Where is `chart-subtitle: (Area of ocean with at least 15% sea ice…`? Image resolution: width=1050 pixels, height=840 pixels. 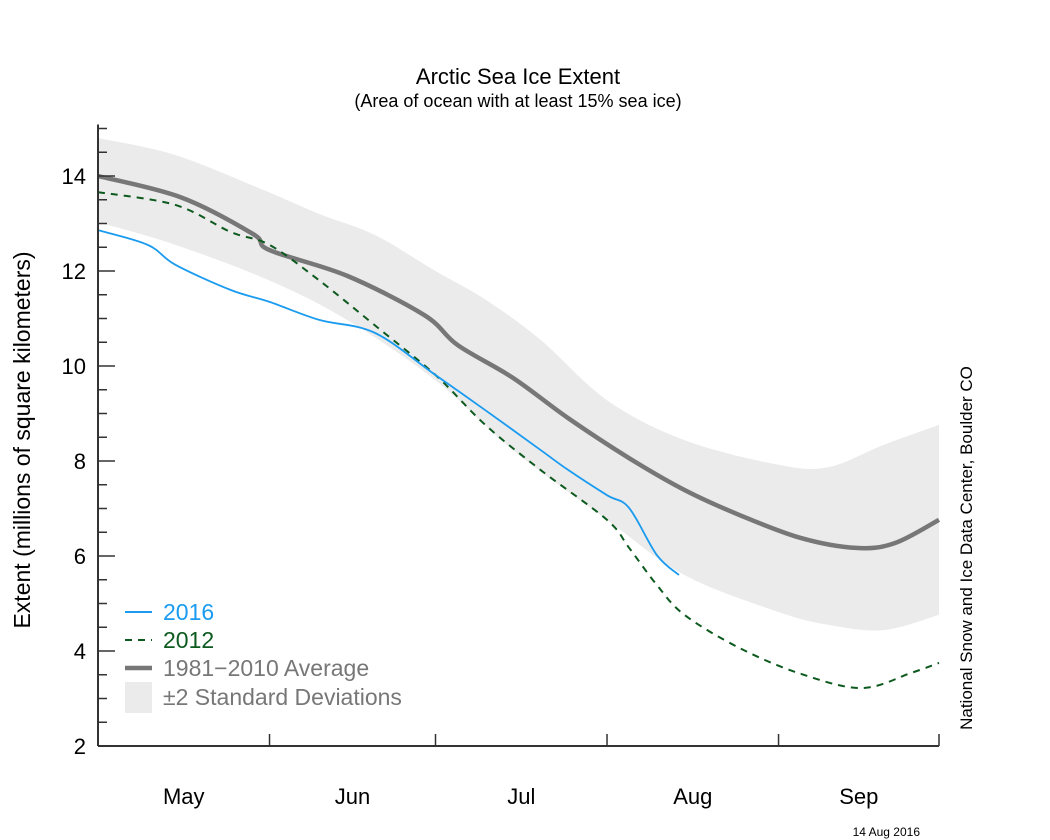
chart-subtitle: (Area of ocean with at least 15% sea ice… is located at coordinates (517, 101).